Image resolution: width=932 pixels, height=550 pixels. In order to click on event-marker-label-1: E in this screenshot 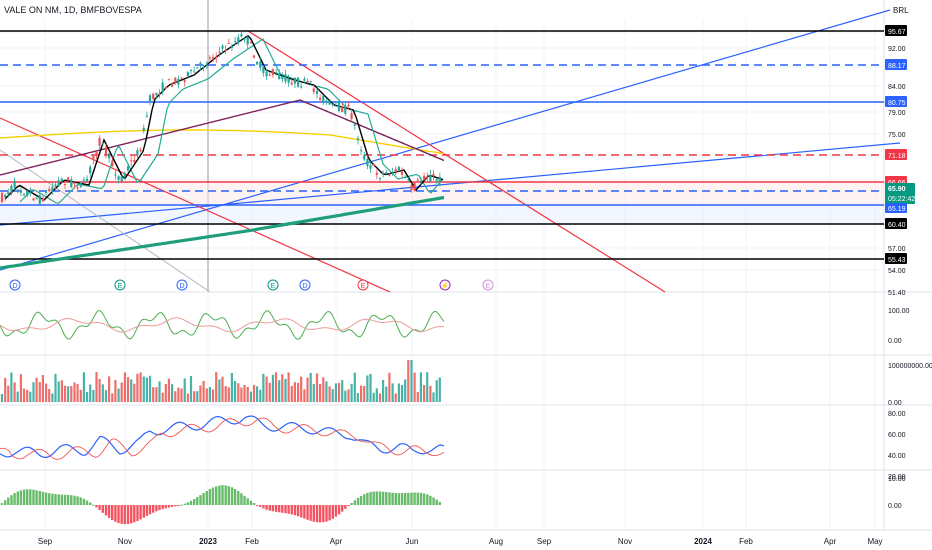, I will do `click(120, 286)`.